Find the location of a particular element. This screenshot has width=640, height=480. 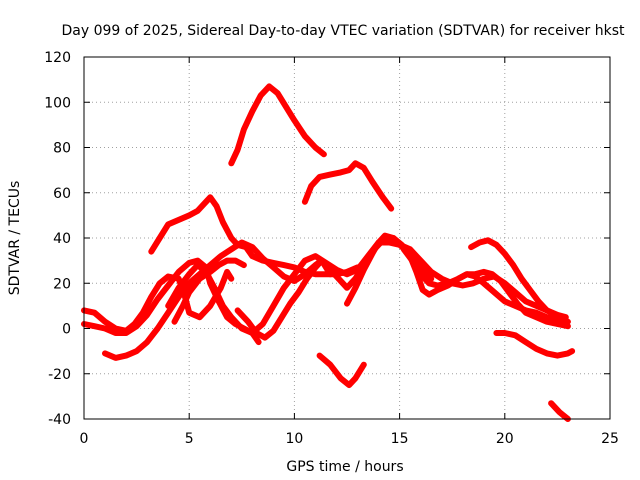

y-tick-label: 60 is located at coordinates (62, 194).